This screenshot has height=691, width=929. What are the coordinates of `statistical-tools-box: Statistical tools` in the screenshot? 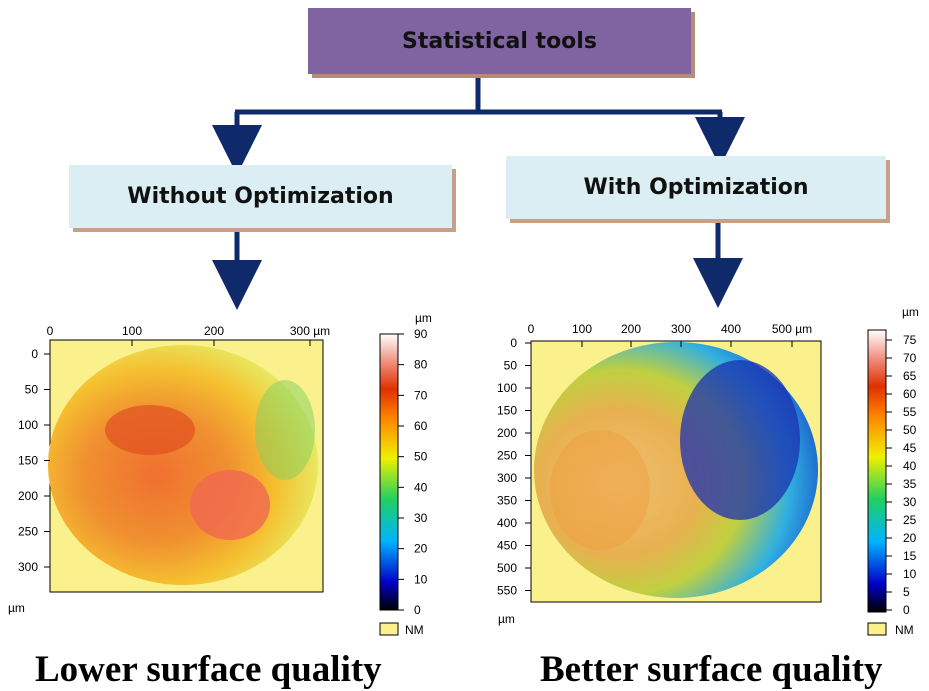 It's located at (499, 41).